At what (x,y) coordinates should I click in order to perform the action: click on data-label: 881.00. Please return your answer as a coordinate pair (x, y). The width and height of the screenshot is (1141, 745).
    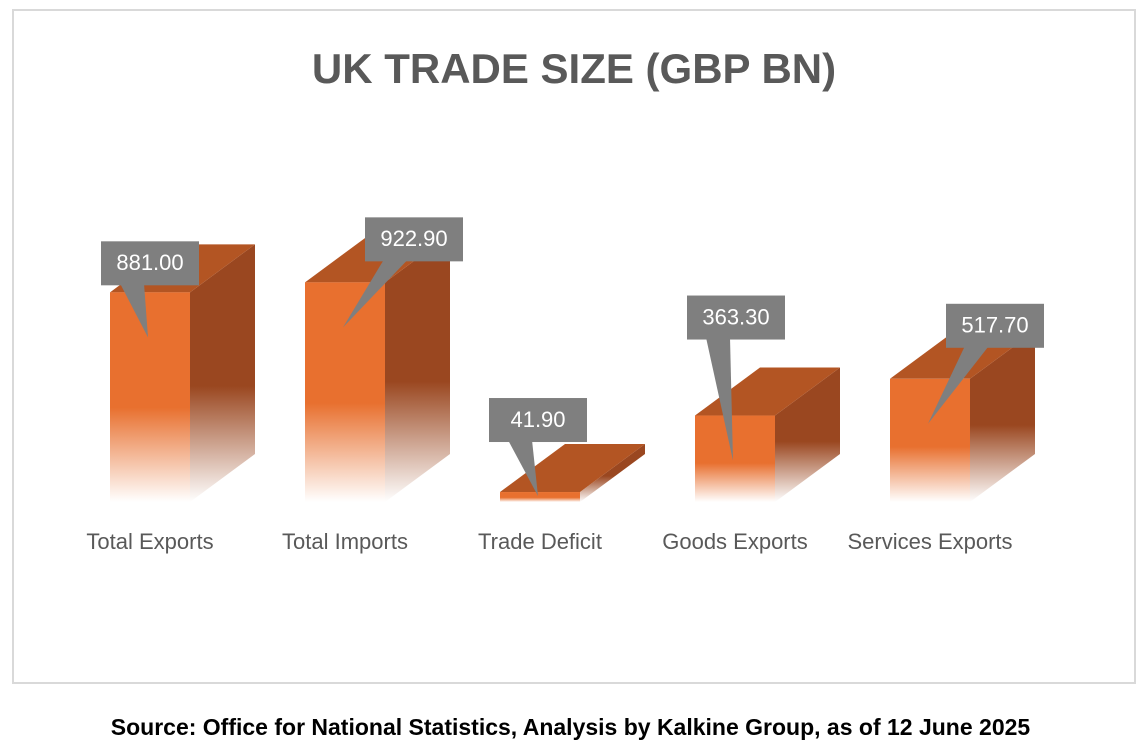
    Looking at the image, I should click on (149, 262).